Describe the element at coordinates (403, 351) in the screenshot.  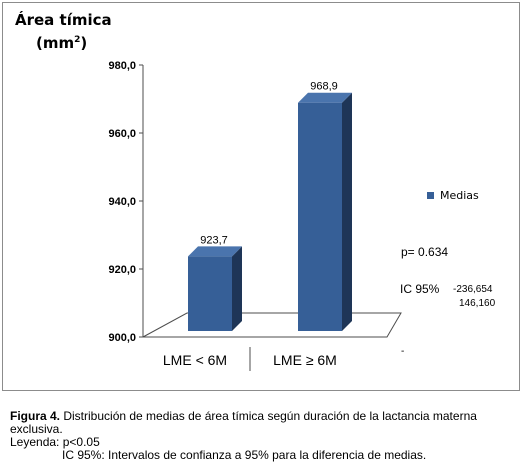
I see `dash-mark: -` at that location.